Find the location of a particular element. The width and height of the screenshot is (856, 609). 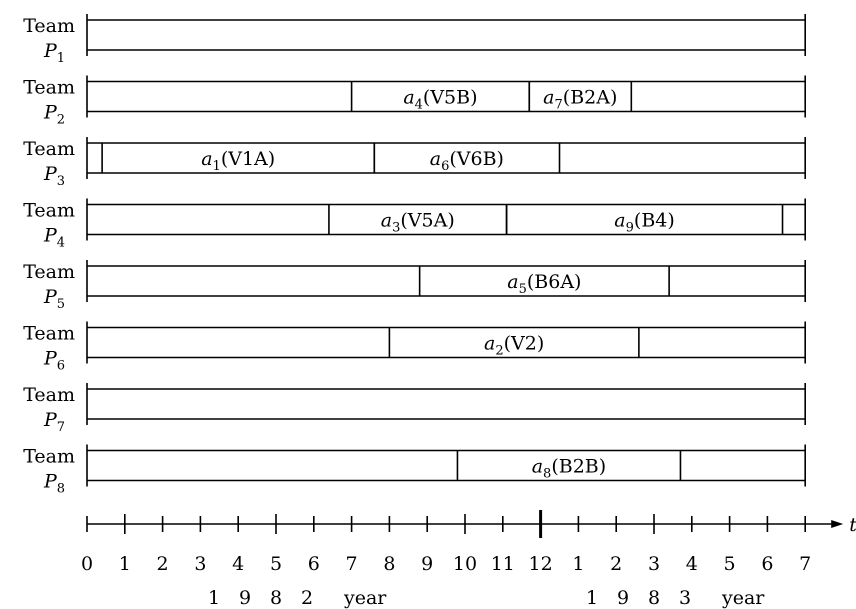

team-id-label: P8 is located at coordinates (54, 484).